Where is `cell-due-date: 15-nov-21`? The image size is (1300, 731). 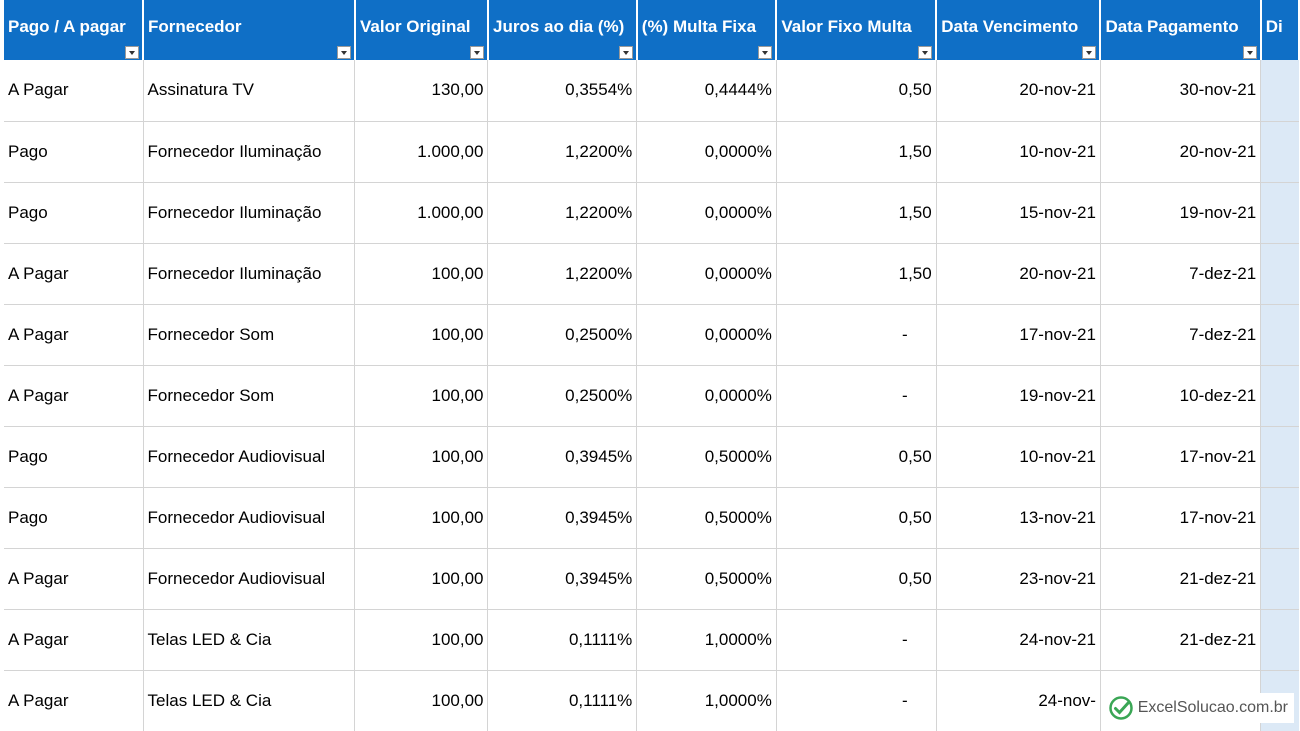 cell-due-date: 15-nov-21 is located at coordinates (1018, 213).